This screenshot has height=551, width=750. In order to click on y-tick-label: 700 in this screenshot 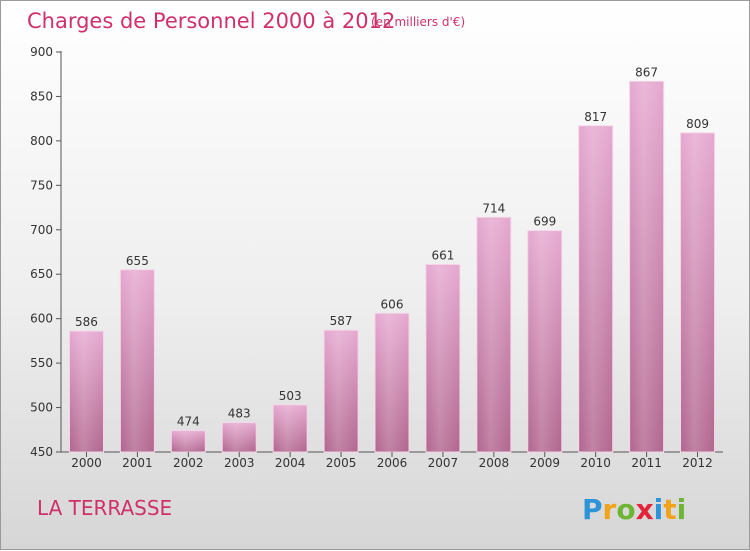, I will do `click(41, 230)`.